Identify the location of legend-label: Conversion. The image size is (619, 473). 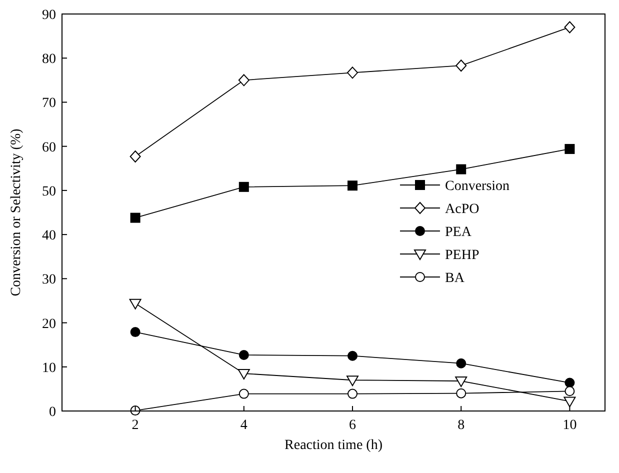
(477, 186).